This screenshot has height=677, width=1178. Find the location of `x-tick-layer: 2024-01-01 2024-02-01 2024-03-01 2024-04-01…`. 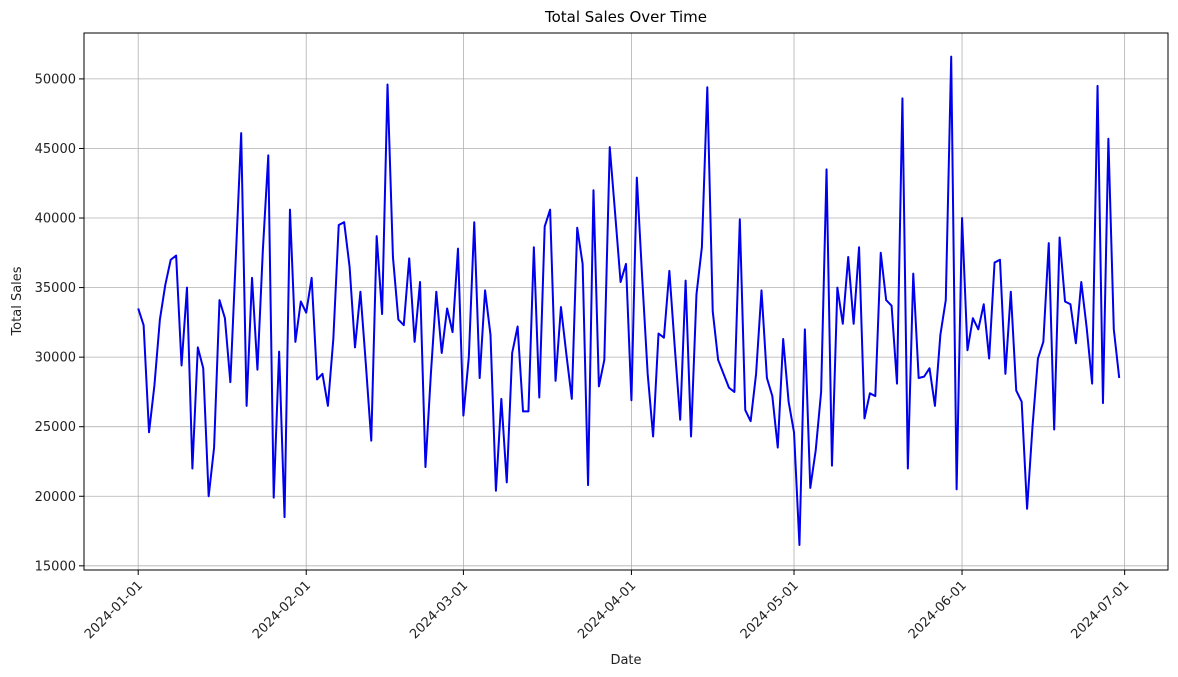

x-tick-layer: 2024-01-01 2024-02-01 2024-03-01 2024-04-01… is located at coordinates (607, 606).